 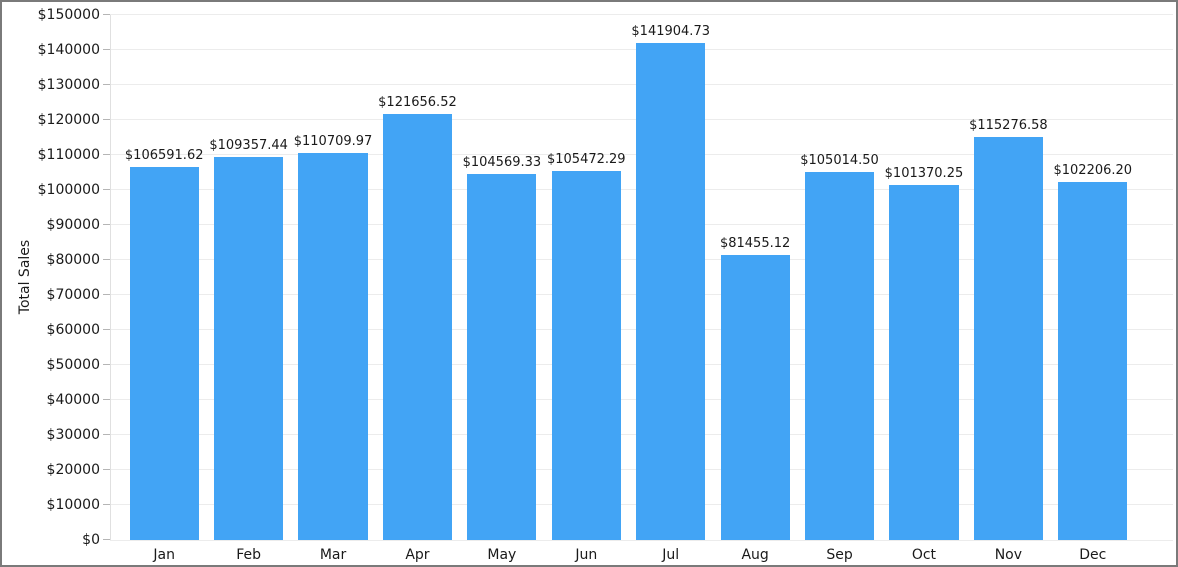 What do you see at coordinates (839, 356) in the screenshot?
I see `bar-sep` at bounding box center [839, 356].